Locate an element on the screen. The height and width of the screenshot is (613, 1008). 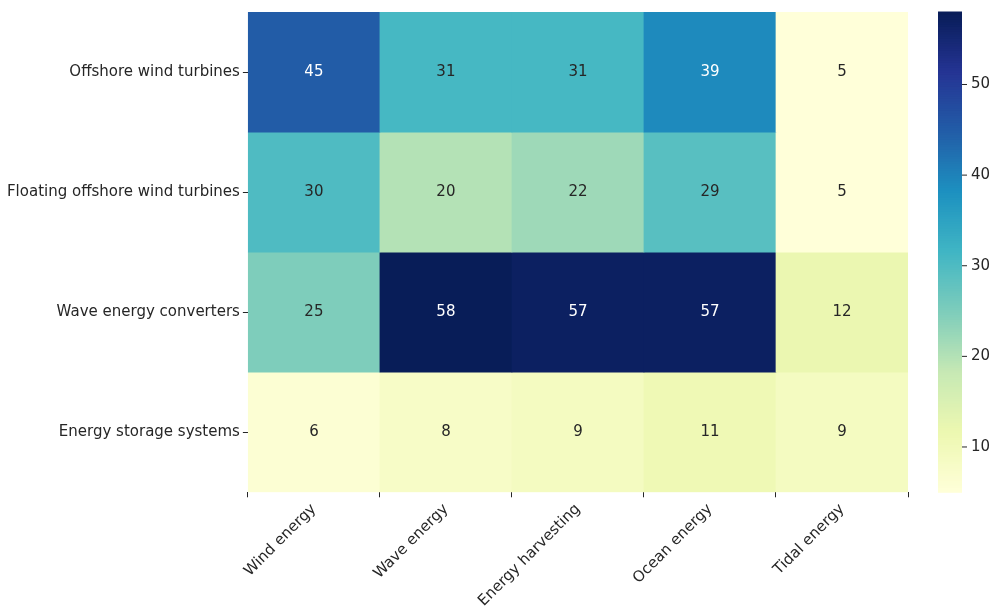
color-bar-label: 30 is located at coordinates (981, 264).